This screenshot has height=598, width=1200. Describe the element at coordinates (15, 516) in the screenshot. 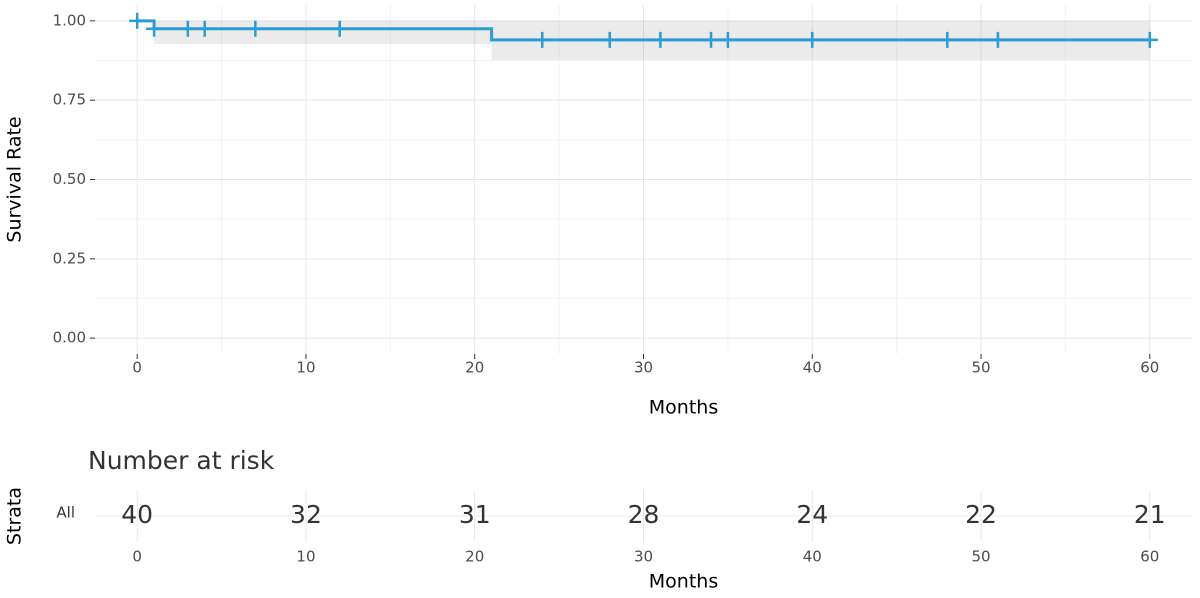

I see `y-axis-title: Strata` at that location.